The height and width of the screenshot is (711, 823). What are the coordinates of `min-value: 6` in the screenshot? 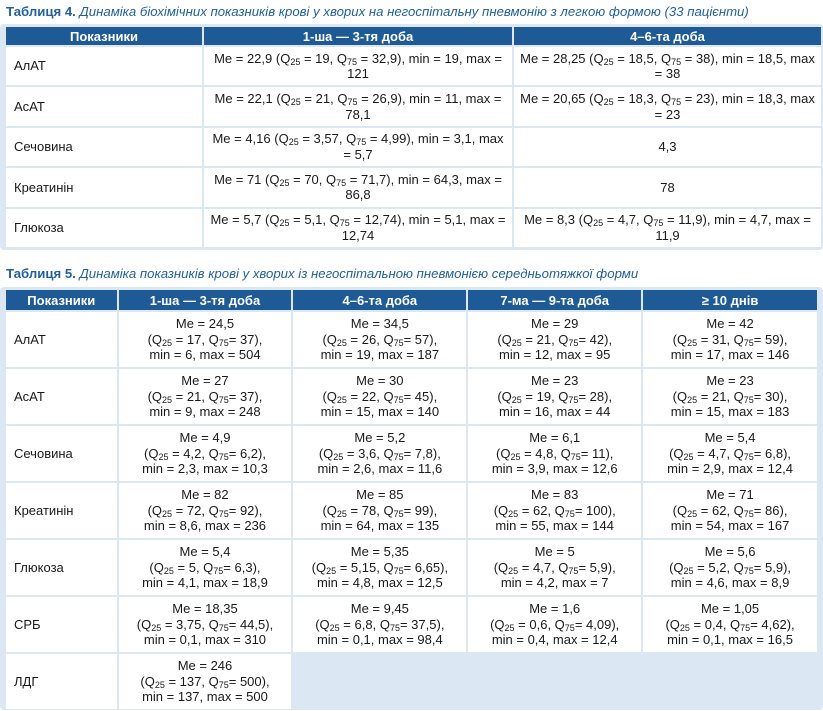 It's located at (189, 355).